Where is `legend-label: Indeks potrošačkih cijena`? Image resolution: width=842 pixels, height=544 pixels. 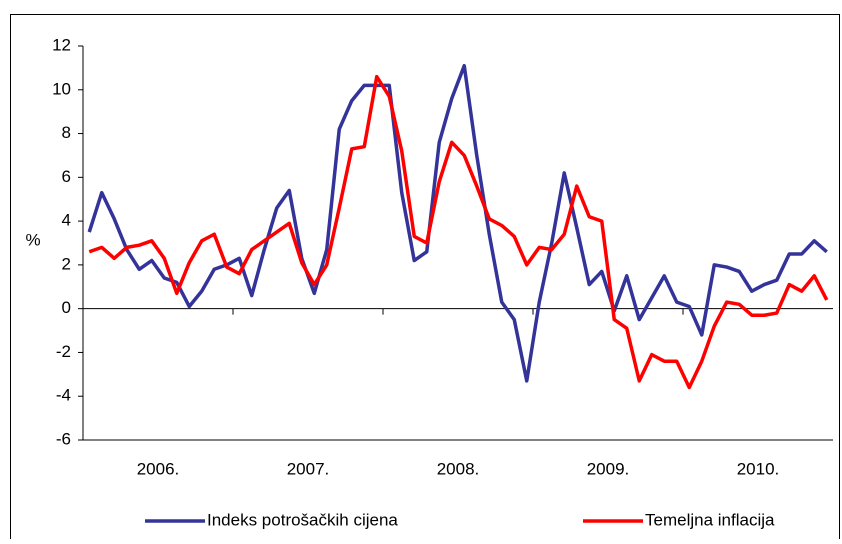 legend-label: Indeks potrošačkih cijena is located at coordinates (302, 519).